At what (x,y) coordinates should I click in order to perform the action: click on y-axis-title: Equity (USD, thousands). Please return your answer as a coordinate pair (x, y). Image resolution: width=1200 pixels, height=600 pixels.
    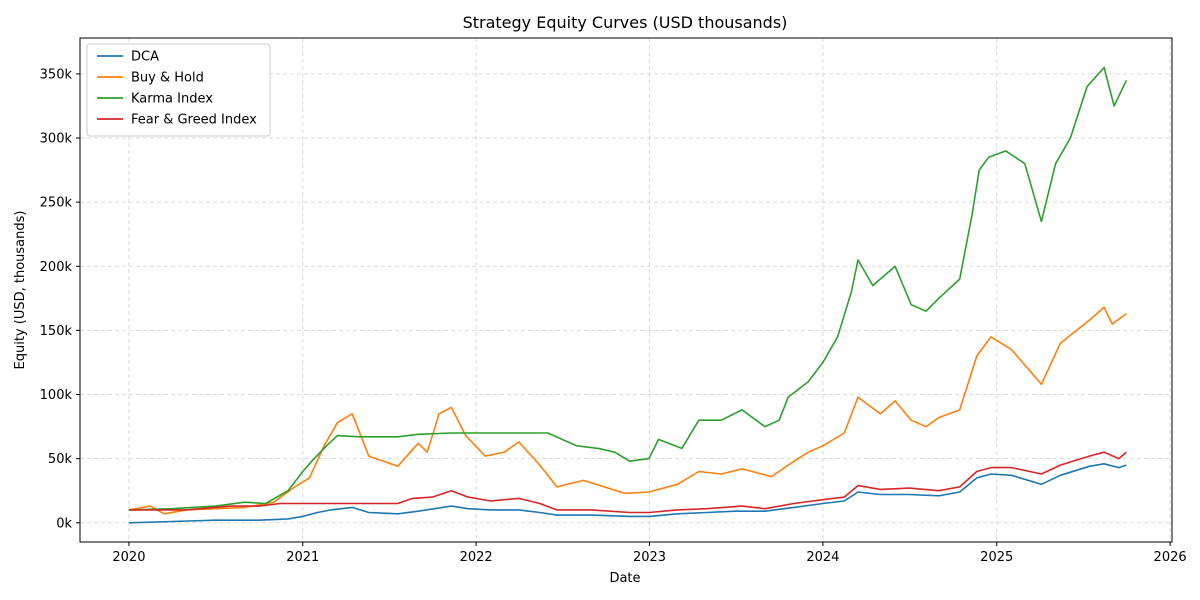
    Looking at the image, I should click on (20, 290).